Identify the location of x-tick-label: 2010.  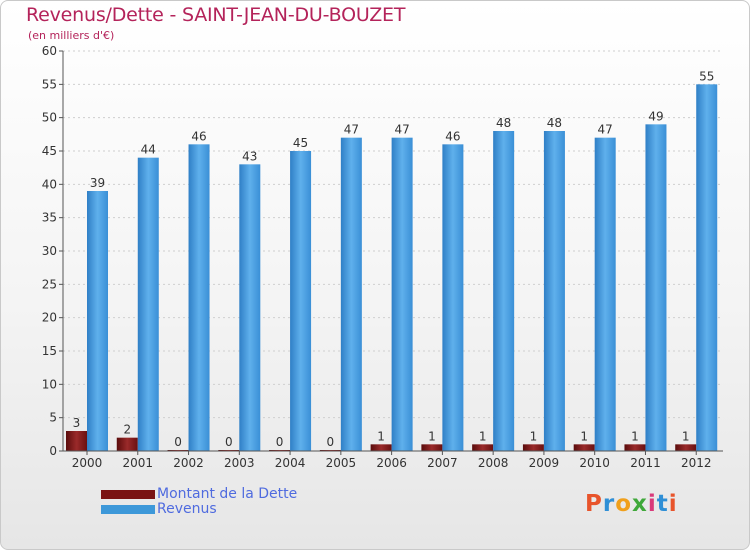
(594, 463).